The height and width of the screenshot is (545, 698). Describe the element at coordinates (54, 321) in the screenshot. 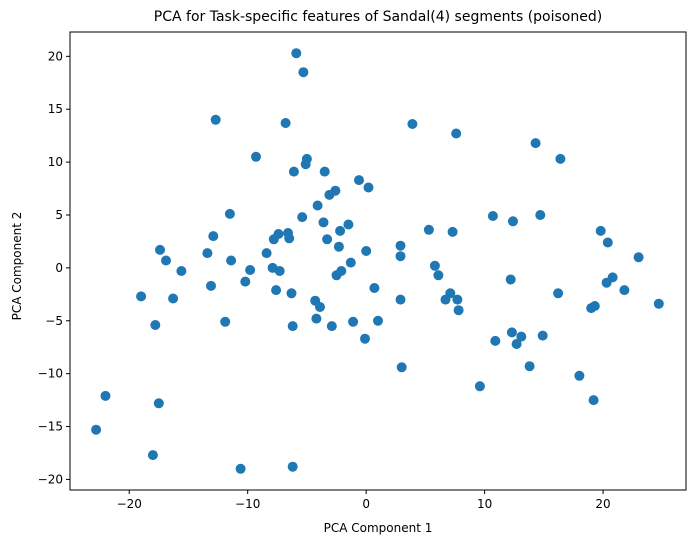

I see `y-tick-label: −5` at that location.